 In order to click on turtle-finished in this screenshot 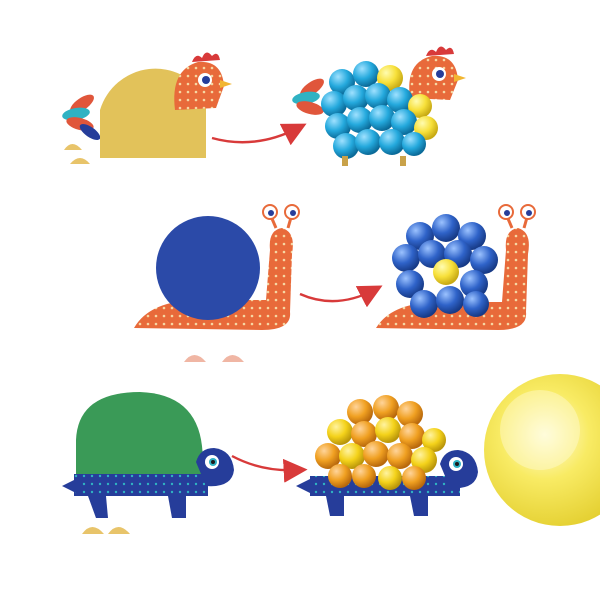, I will do `click(387, 455)`.